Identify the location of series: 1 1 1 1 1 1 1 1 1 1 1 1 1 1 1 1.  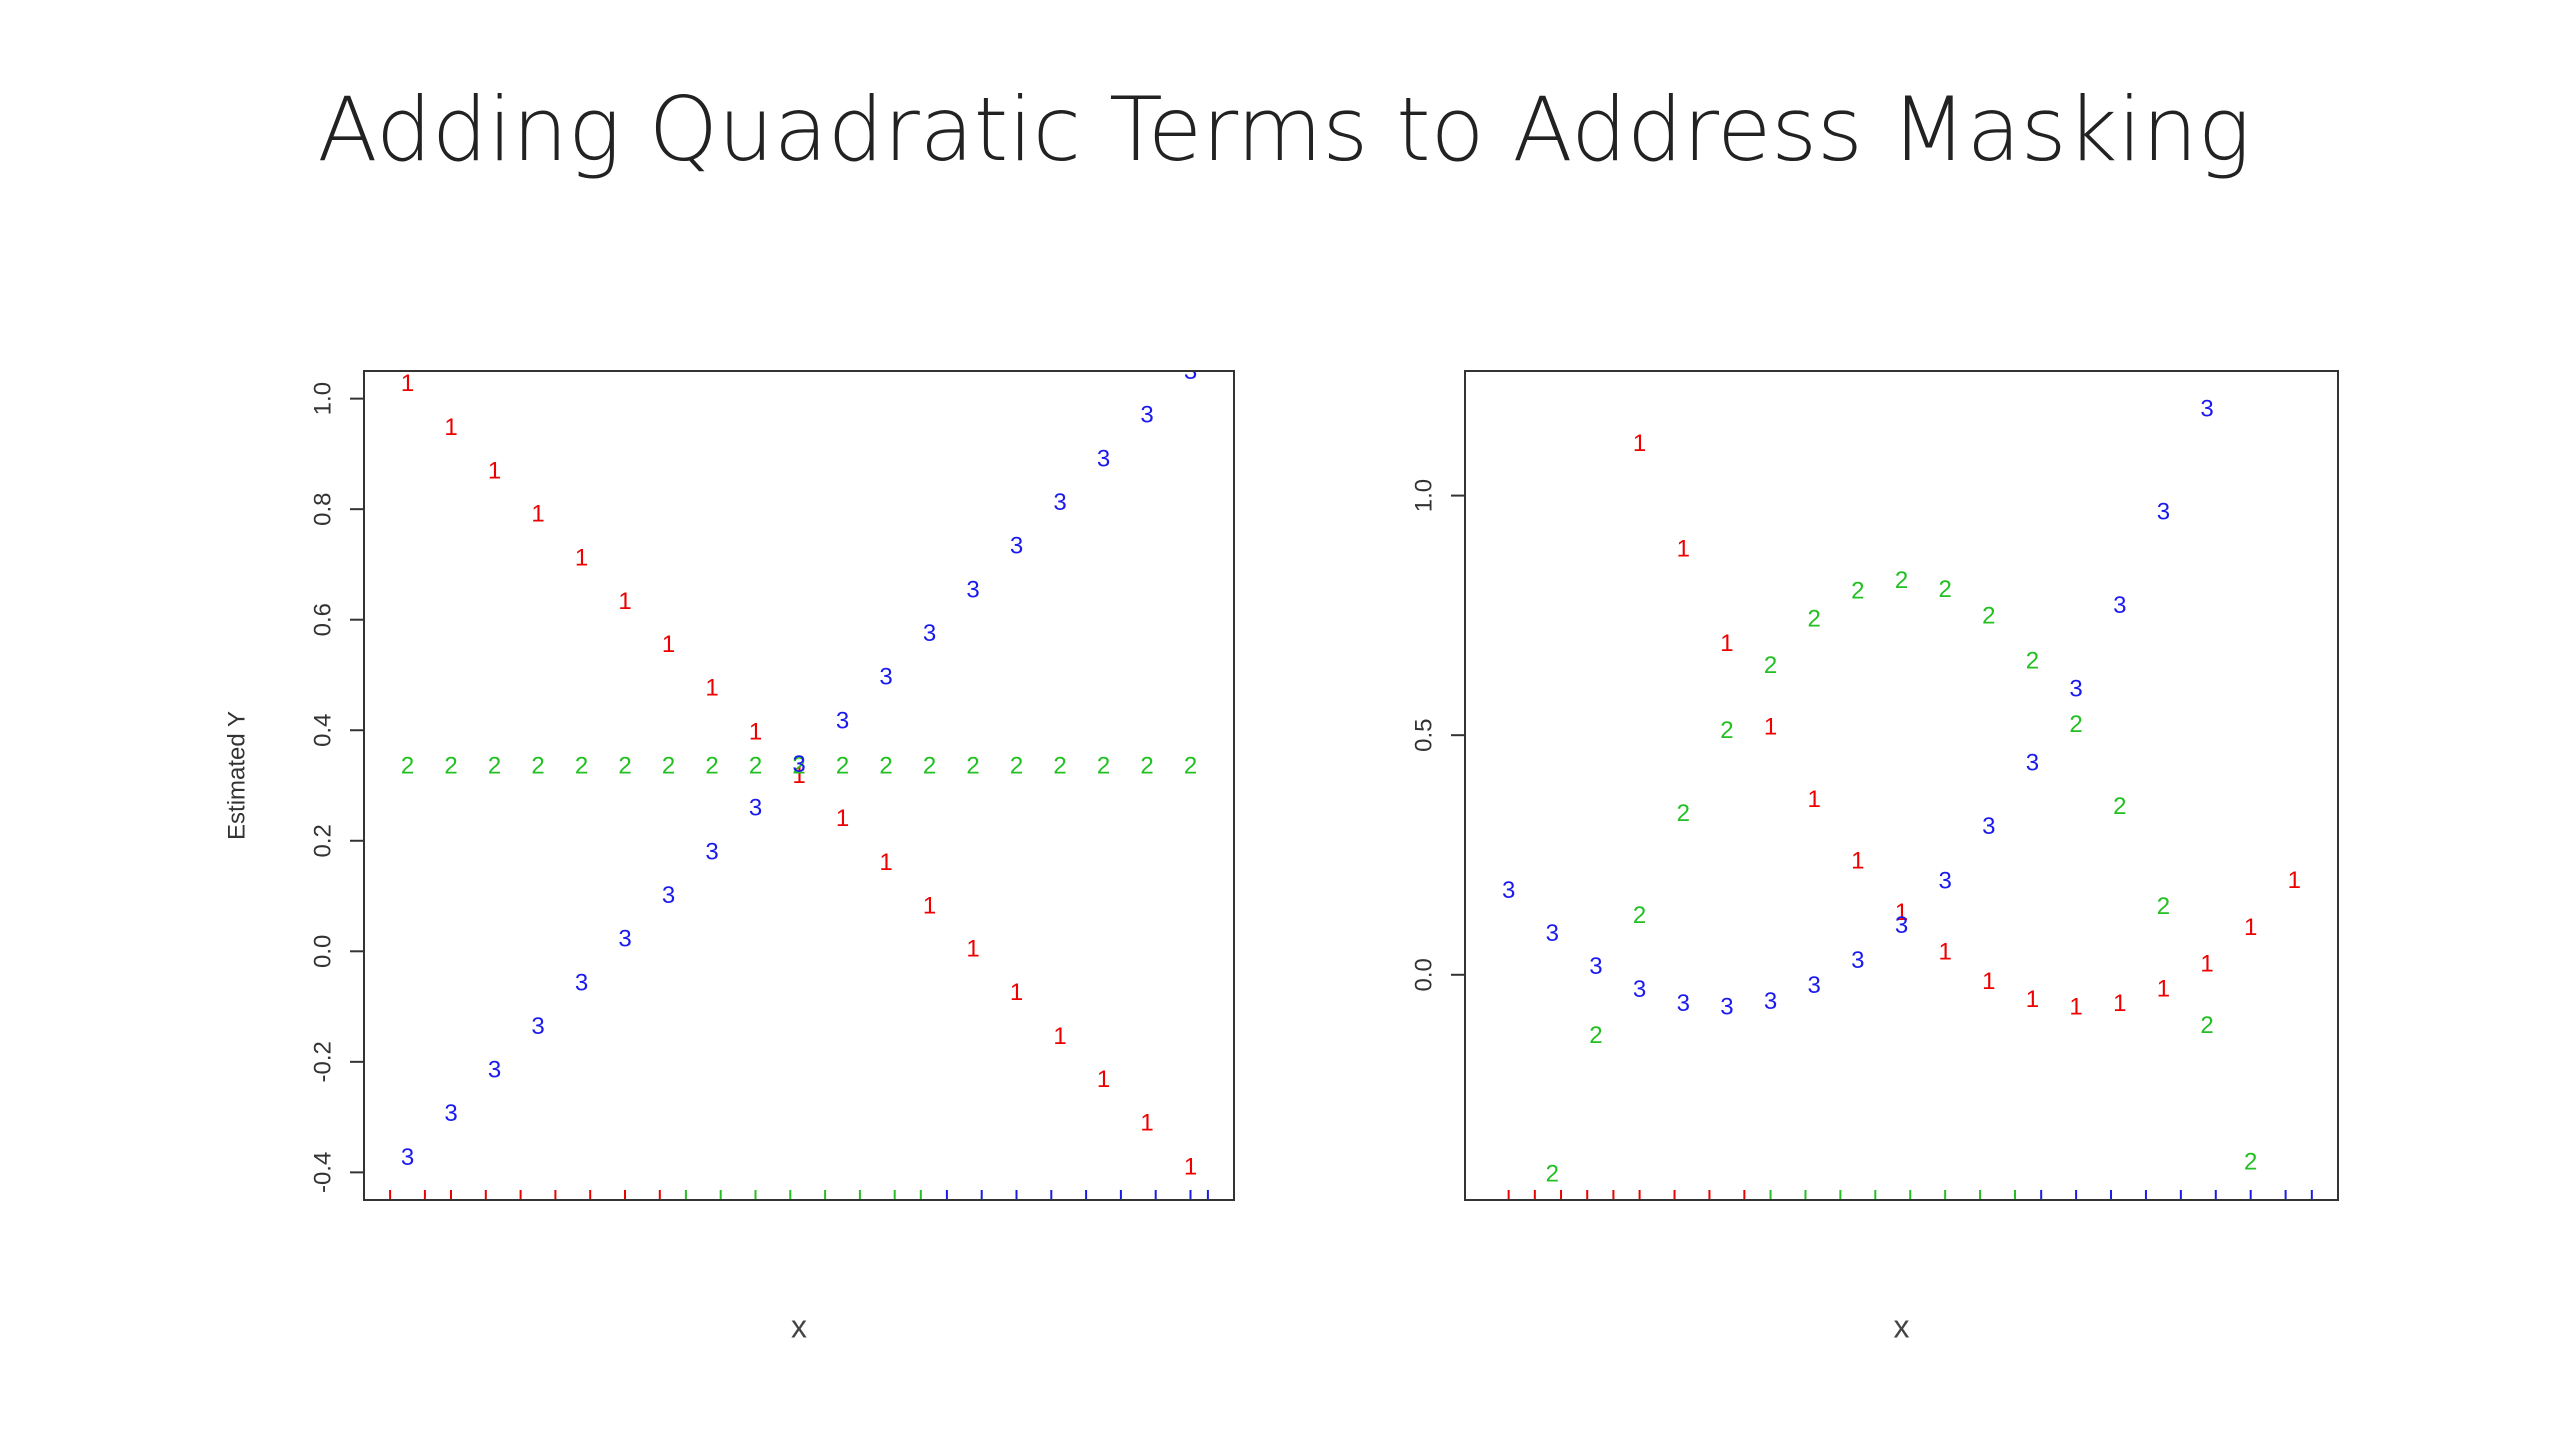
(1967, 725).